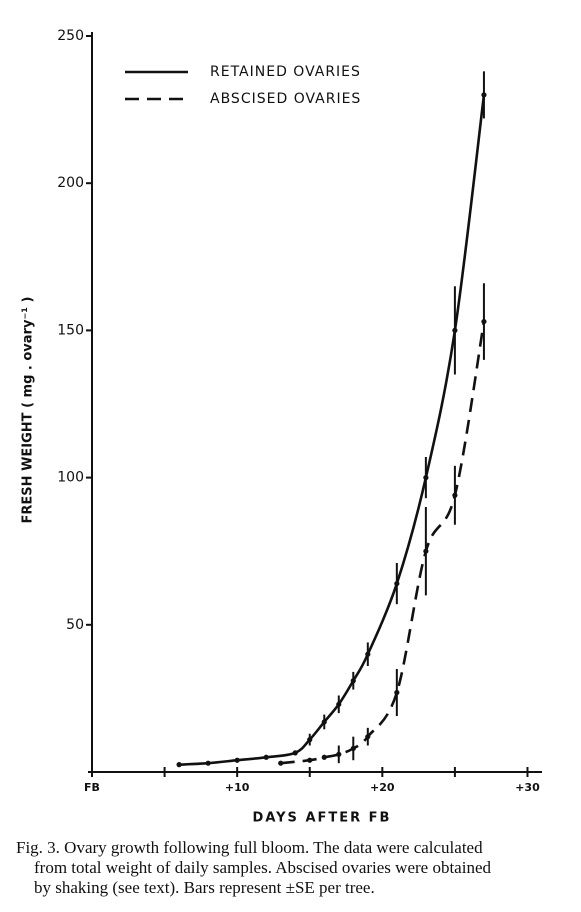 The image size is (581, 912). I want to click on x-tick-label: FB, so click(92, 787).